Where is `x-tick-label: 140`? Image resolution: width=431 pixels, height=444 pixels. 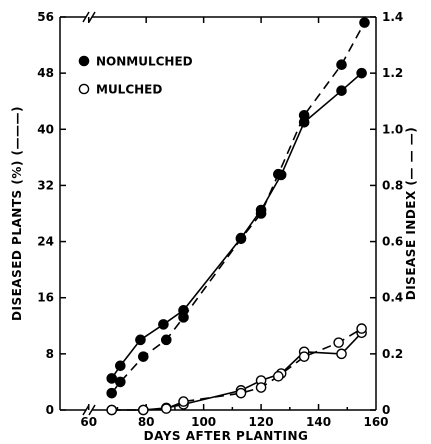 x-tick-label: 140 is located at coordinates (318, 422).